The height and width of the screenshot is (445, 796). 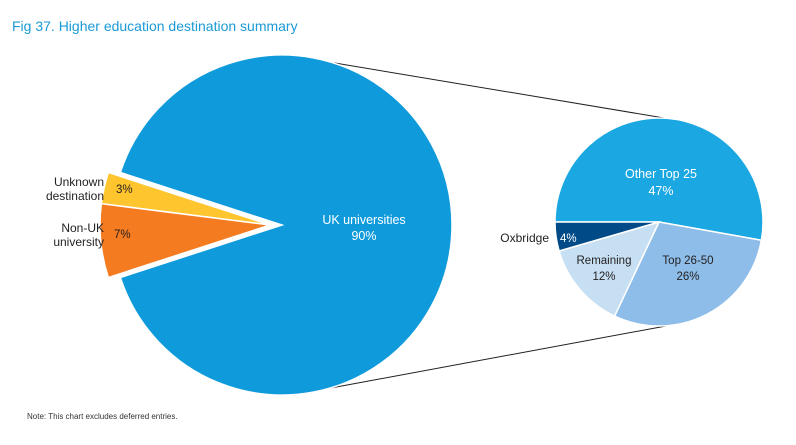 I want to click on slice-label-remaining: Remaining, so click(x=604, y=261).